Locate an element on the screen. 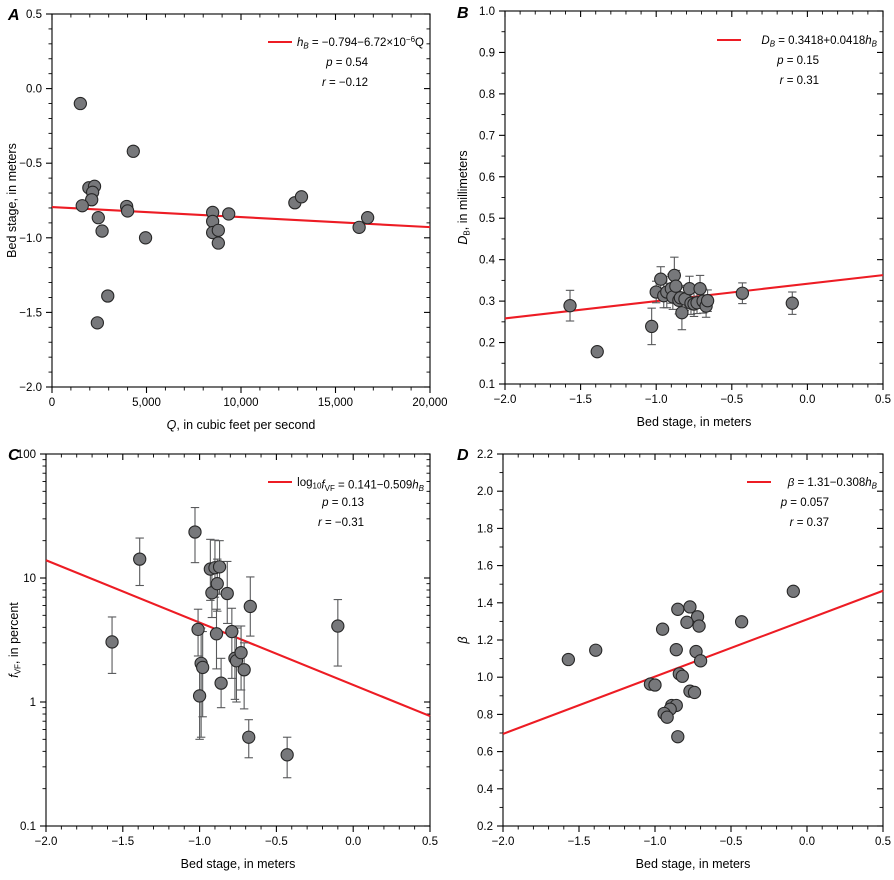 This screenshot has height=880, width=894. y-axis-title: Bed stage, in meters is located at coordinates (12, 200).